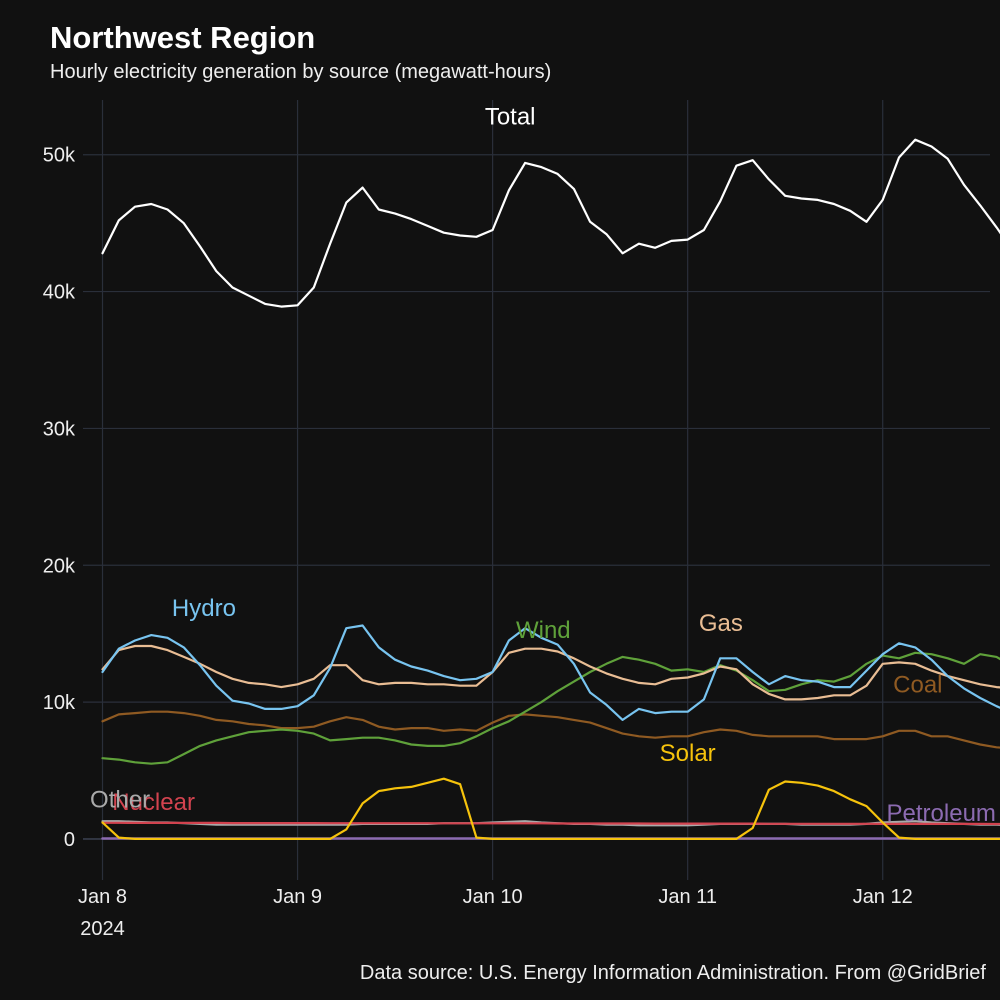 The width and height of the screenshot is (1000, 1000). What do you see at coordinates (917, 685) in the screenshot?
I see `series-label-coal: Coal` at bounding box center [917, 685].